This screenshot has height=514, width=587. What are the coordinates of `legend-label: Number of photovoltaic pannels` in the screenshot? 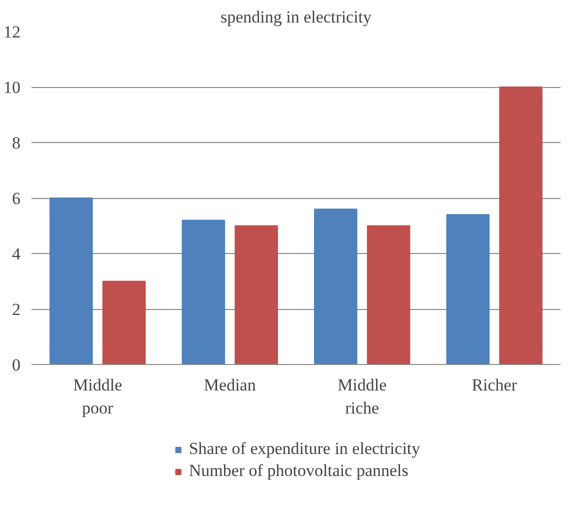 It's located at (298, 471).